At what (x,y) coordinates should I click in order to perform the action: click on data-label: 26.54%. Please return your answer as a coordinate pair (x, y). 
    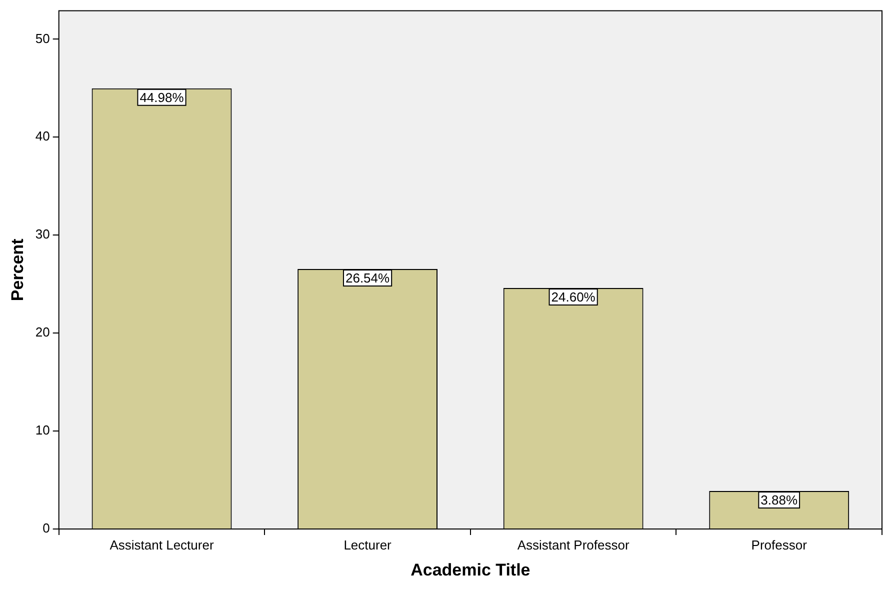
    Looking at the image, I should click on (367, 278).